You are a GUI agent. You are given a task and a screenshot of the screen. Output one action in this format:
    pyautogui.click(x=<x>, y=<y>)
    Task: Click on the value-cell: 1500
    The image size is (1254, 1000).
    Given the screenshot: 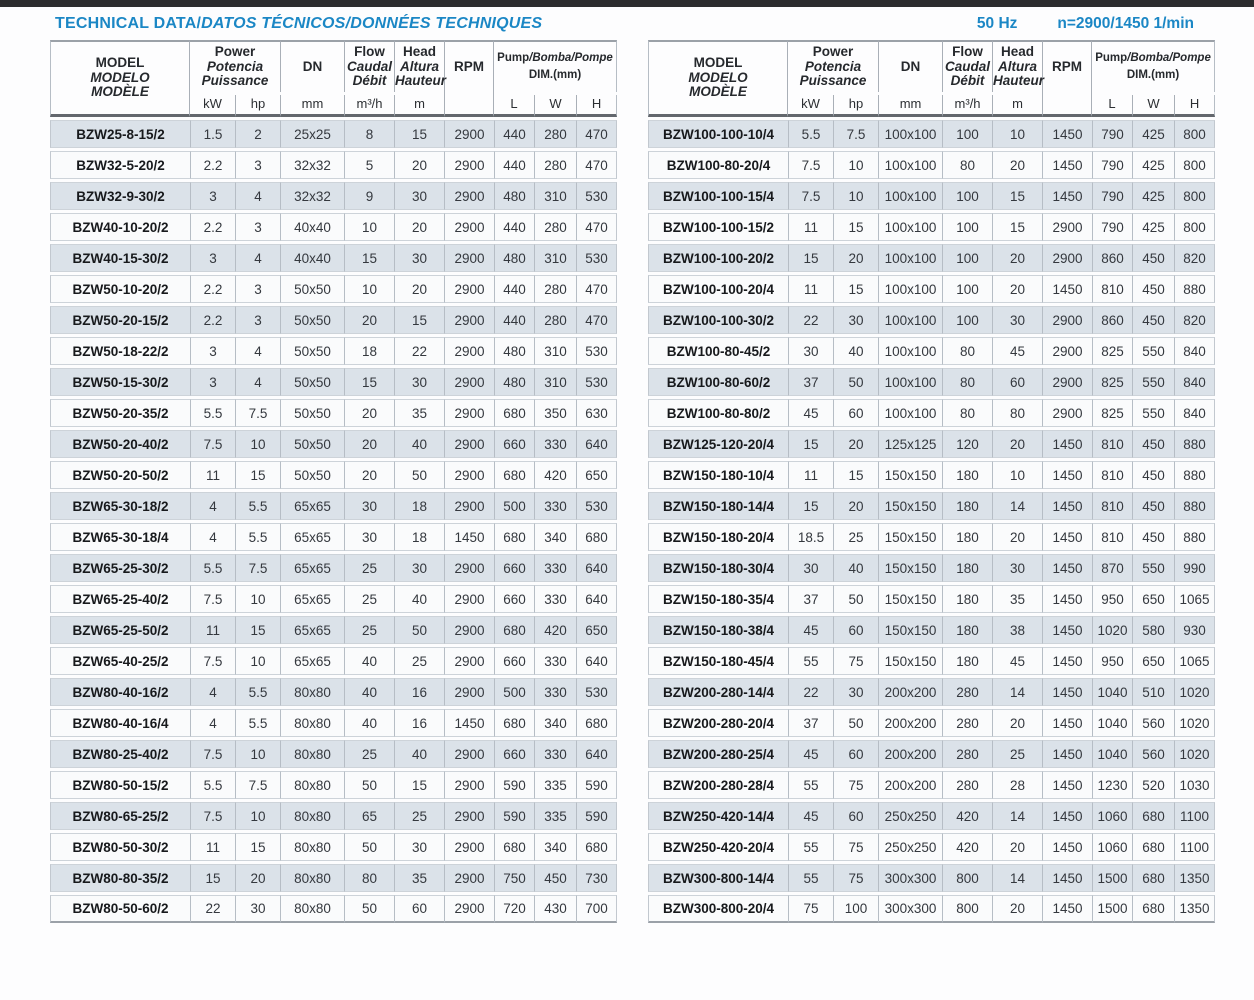 What is the action you would take?
    pyautogui.click(x=1112, y=909)
    